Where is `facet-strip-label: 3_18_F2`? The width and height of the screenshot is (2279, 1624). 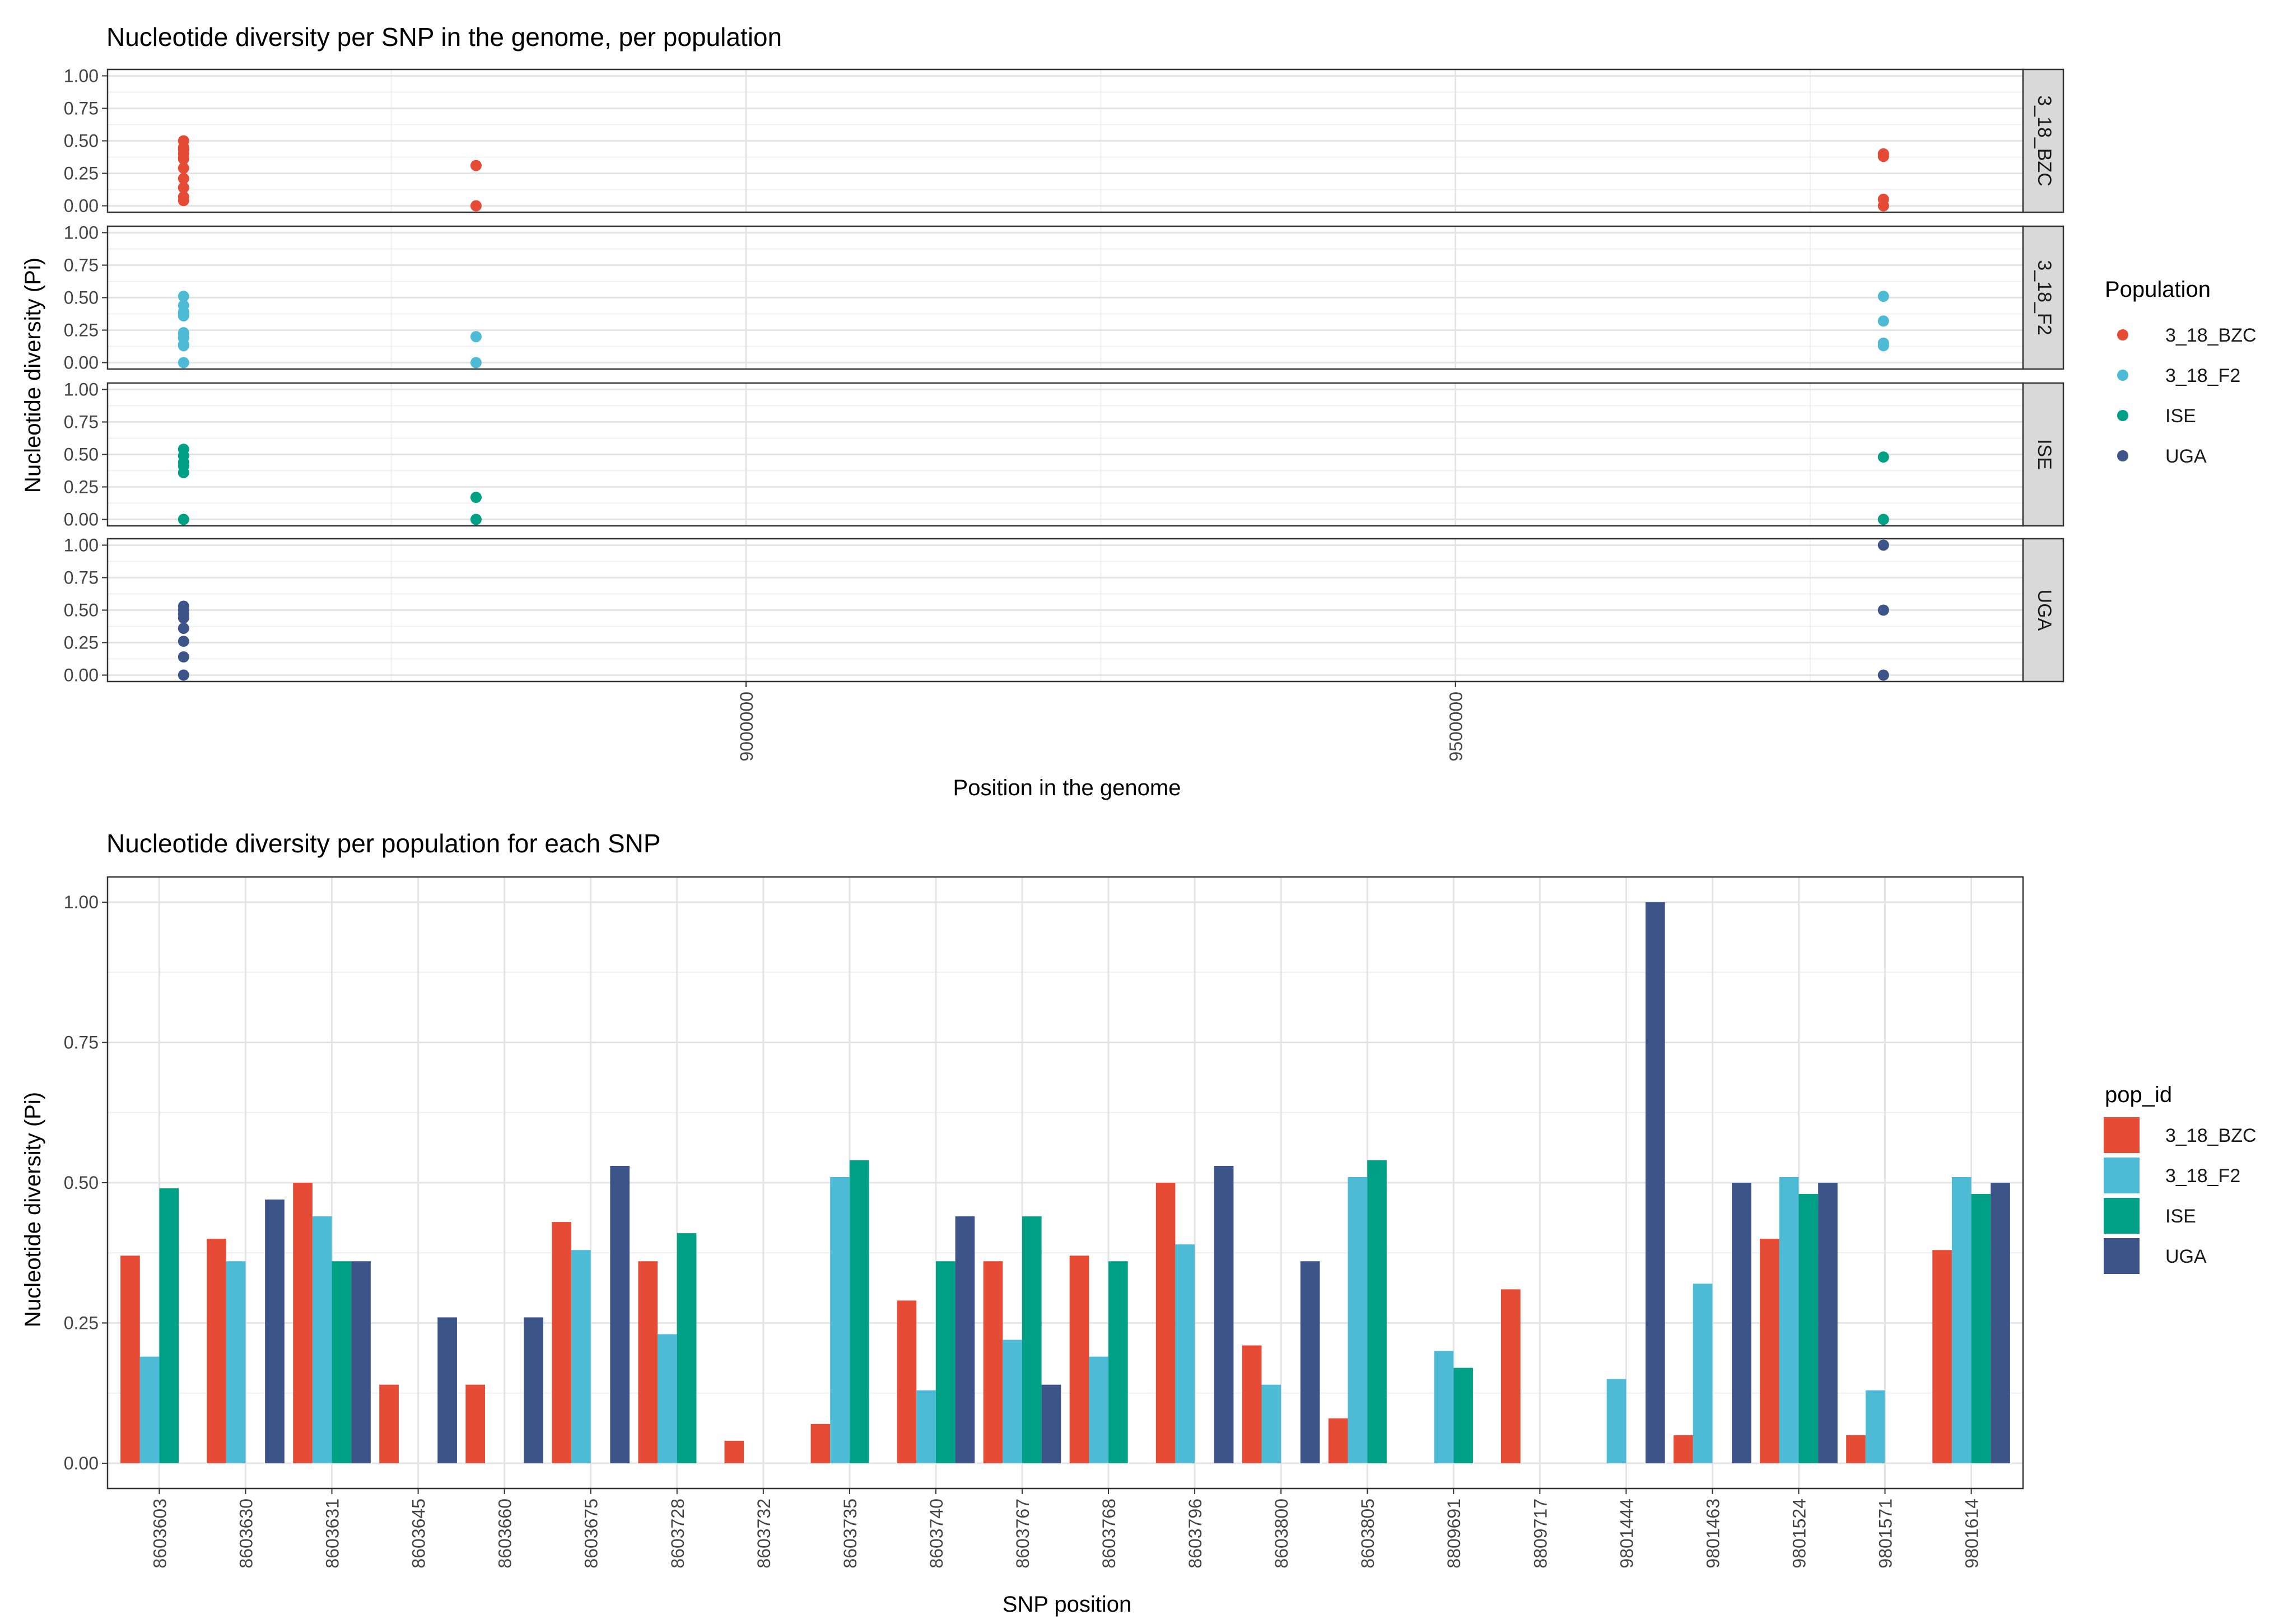 facet-strip-label: 3_18_F2 is located at coordinates (2044, 297).